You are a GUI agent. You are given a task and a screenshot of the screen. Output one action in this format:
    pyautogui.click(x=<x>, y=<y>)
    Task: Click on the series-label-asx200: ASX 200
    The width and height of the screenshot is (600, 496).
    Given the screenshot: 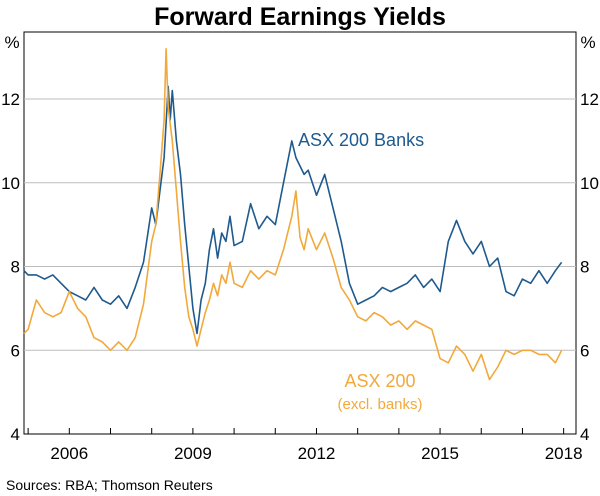 What is the action you would take?
    pyautogui.click(x=379, y=381)
    